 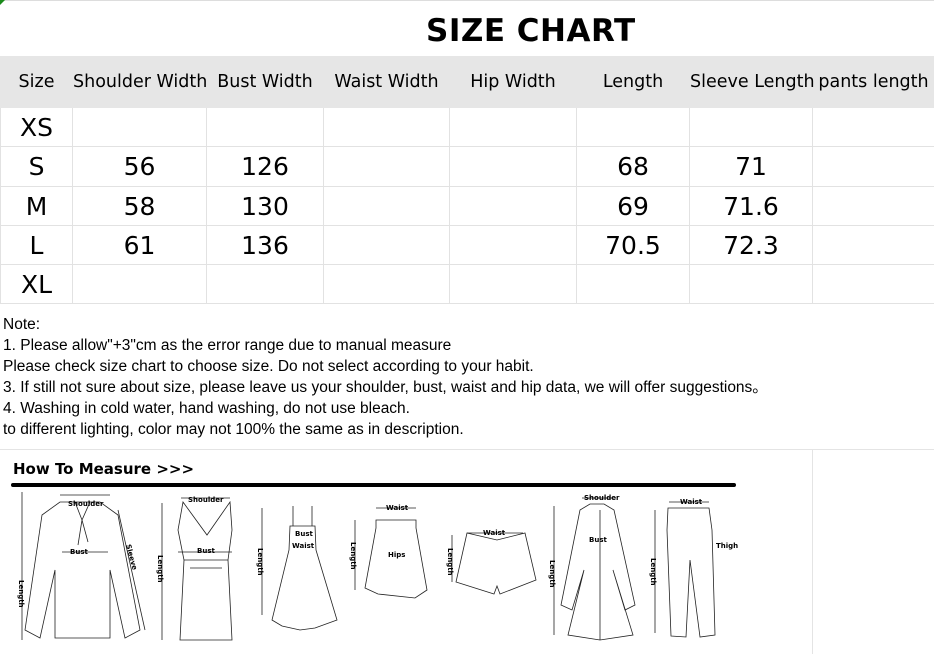 What do you see at coordinates (265, 245) in the screenshot?
I see `measurement-cell: 136` at bounding box center [265, 245].